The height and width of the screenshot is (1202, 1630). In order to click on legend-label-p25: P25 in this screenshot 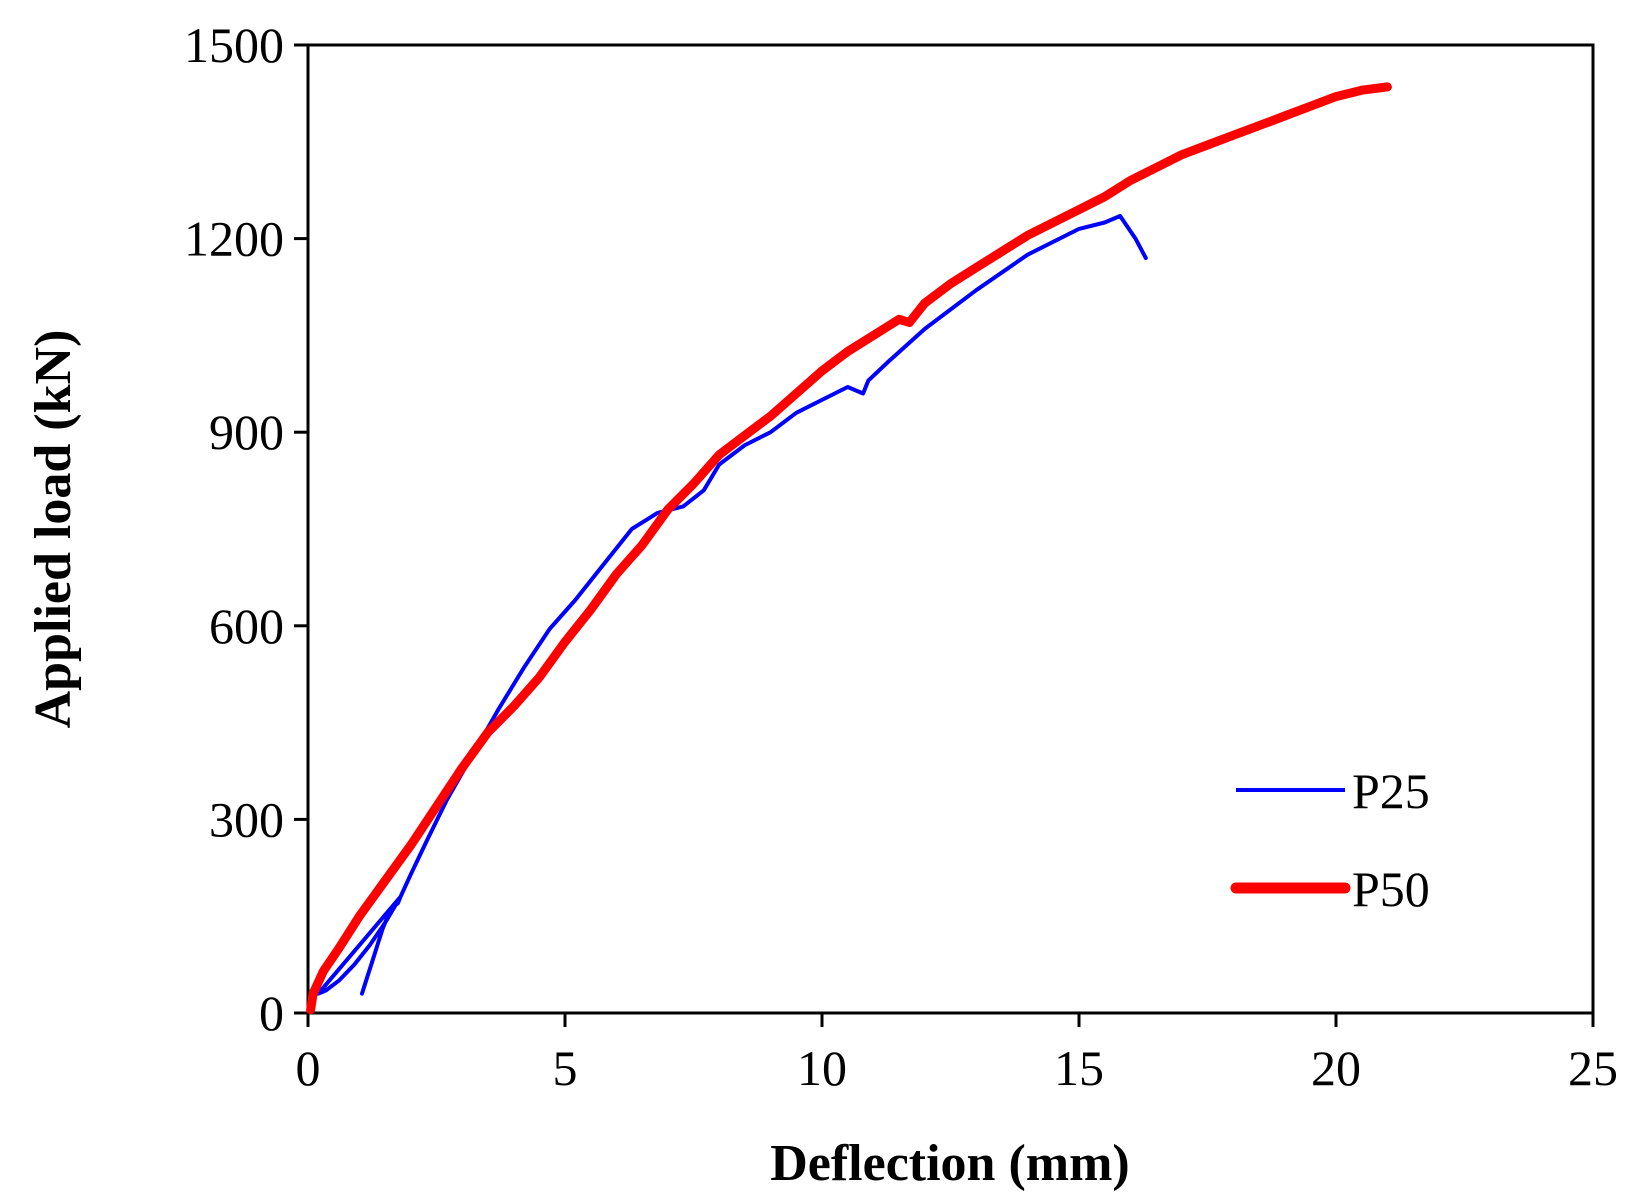, I will do `click(1391, 791)`.